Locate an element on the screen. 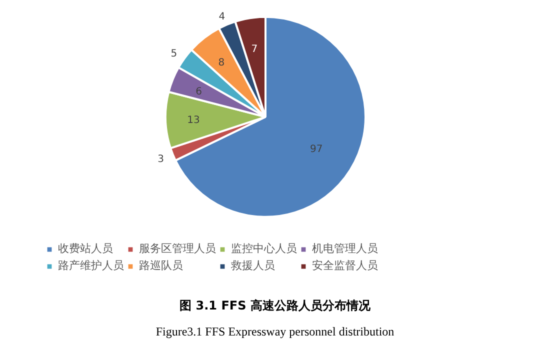 This screenshot has height=343, width=549. data-label: 6 is located at coordinates (199, 92).